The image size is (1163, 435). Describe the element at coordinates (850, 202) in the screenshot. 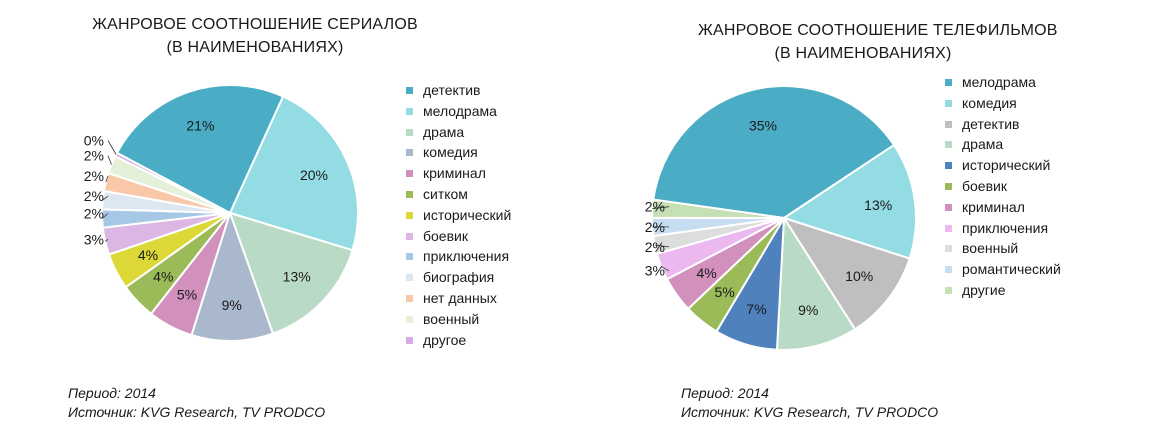

I see `pie-slice-комедия` at that location.